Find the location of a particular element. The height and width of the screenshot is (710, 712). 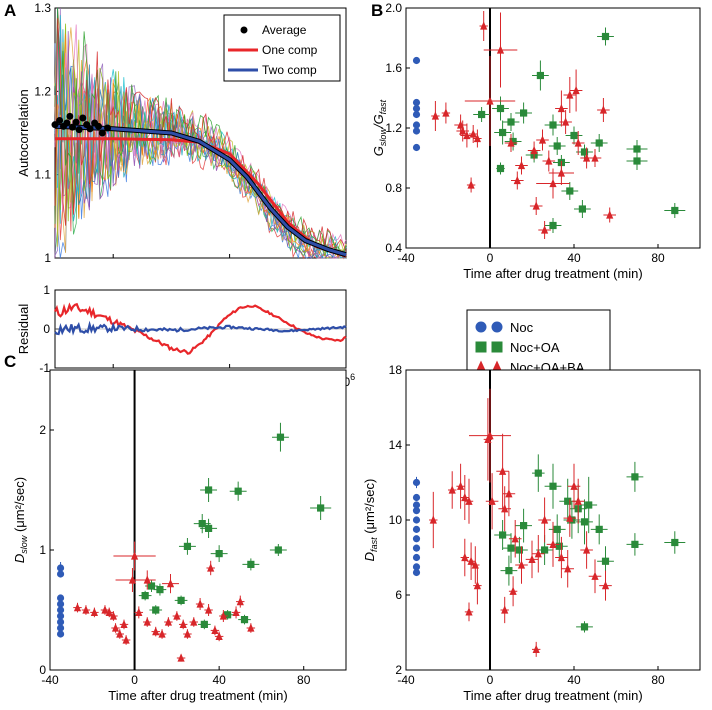

autocorrelation-trace is located at coordinates (200, 130).